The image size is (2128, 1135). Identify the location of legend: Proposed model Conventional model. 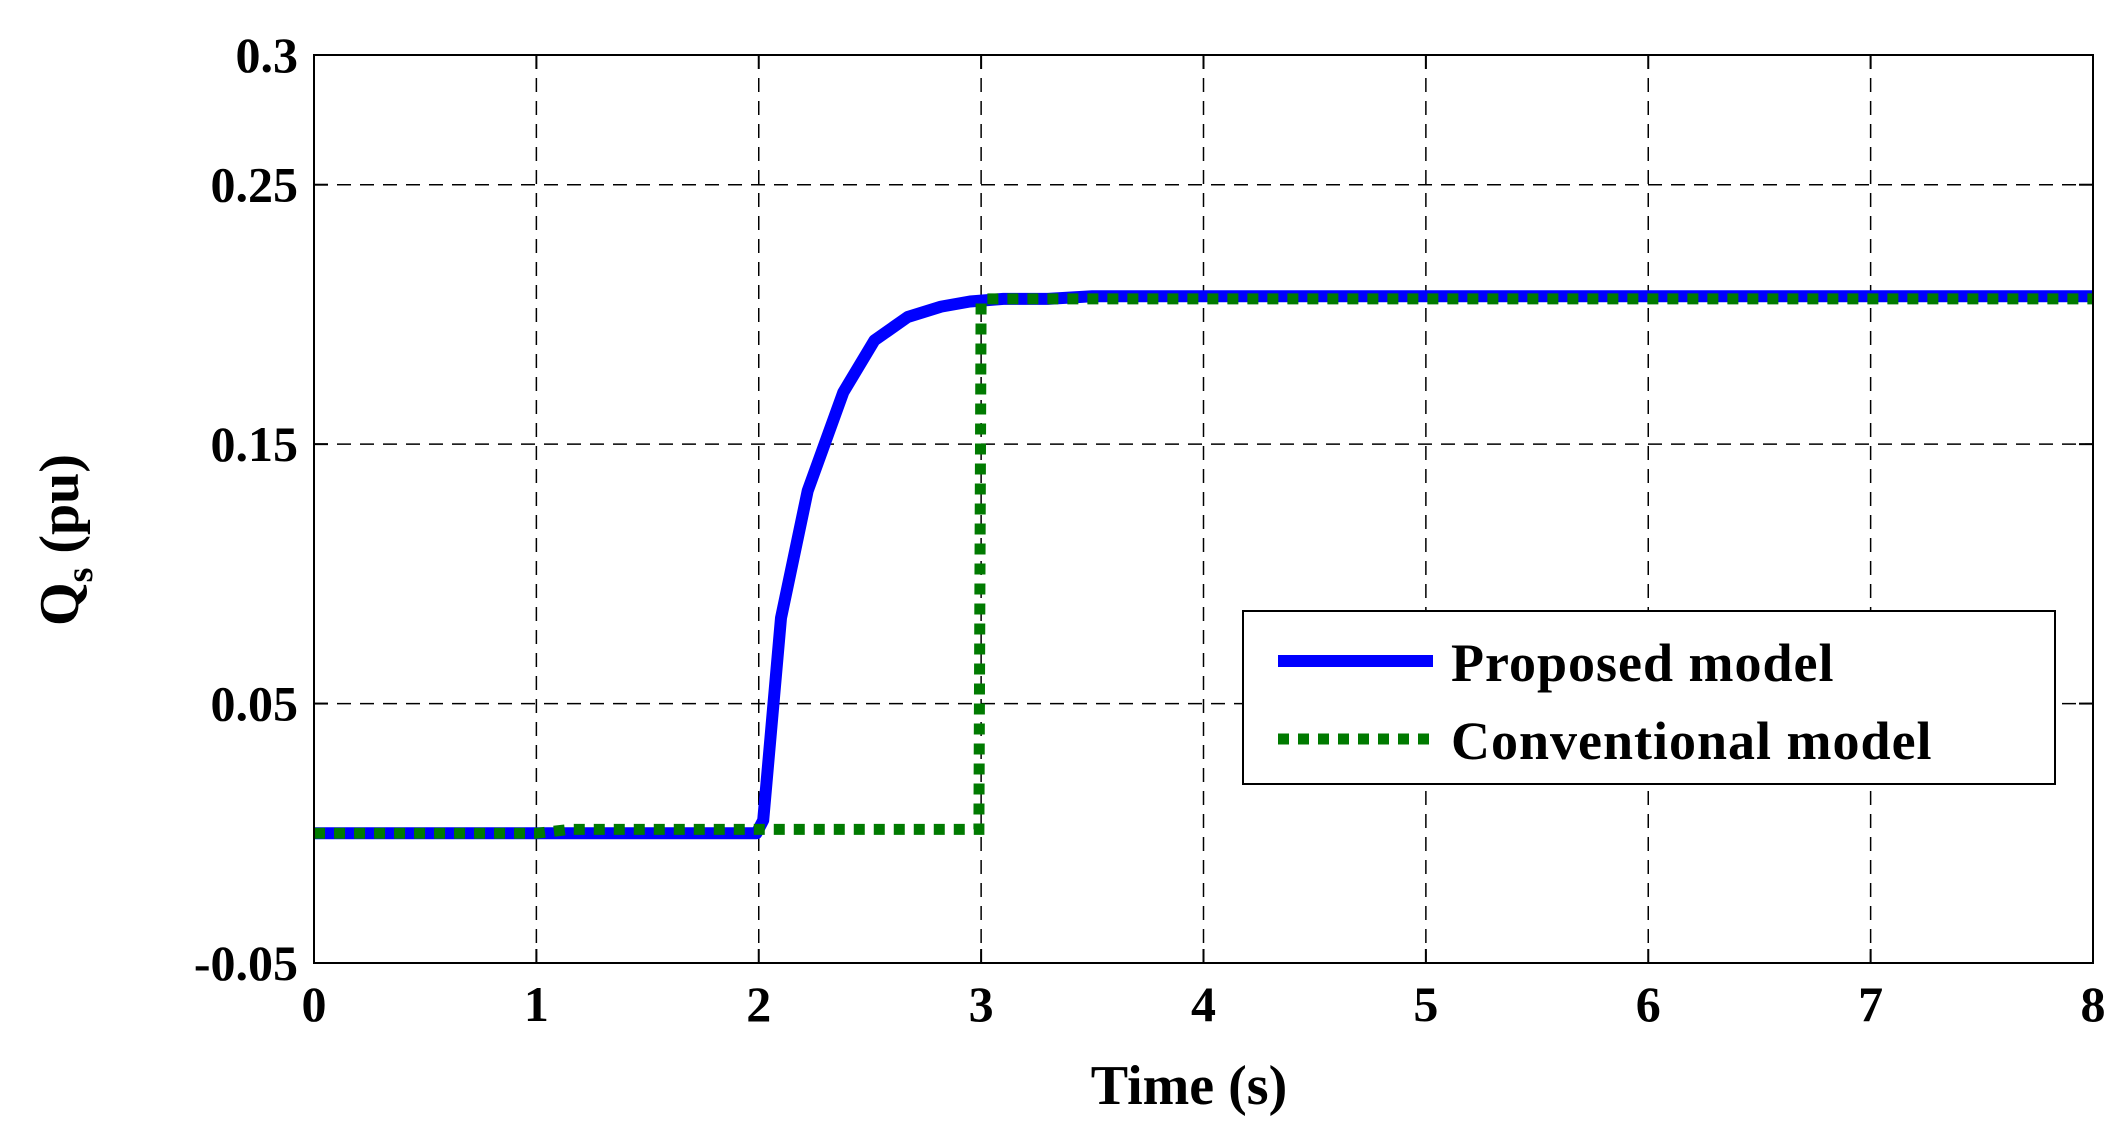
(1649, 697).